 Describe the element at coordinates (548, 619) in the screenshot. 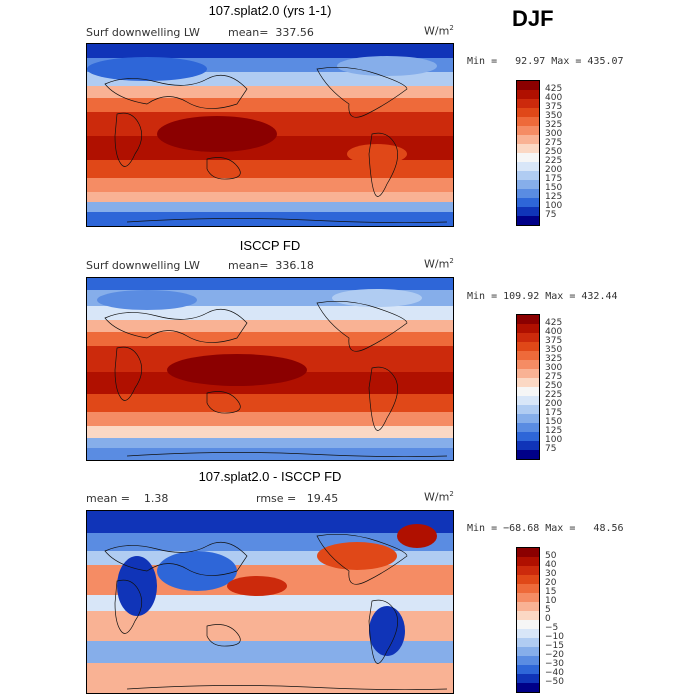

I see `colorbar-tick-label: 0` at that location.